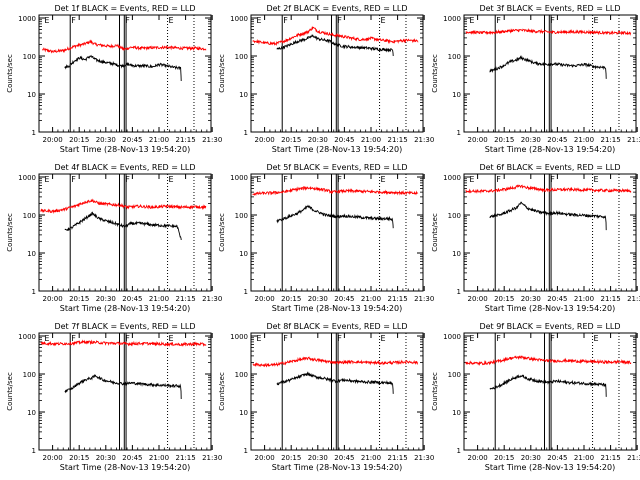  What do you see at coordinates (549, 167) in the screenshot?
I see `panel-title: Det 6f BLACK = Events, RED = LLD` at bounding box center [549, 167].